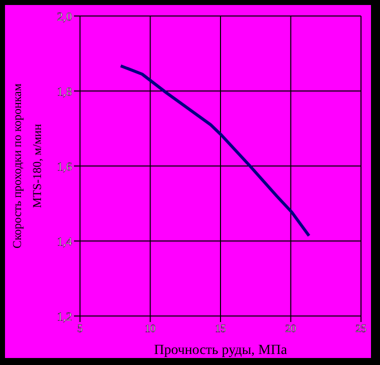 The width and height of the screenshot is (380, 365). Describe the element at coordinates (64, 166) in the screenshot. I see `y-tick-label: 1,6` at that location.